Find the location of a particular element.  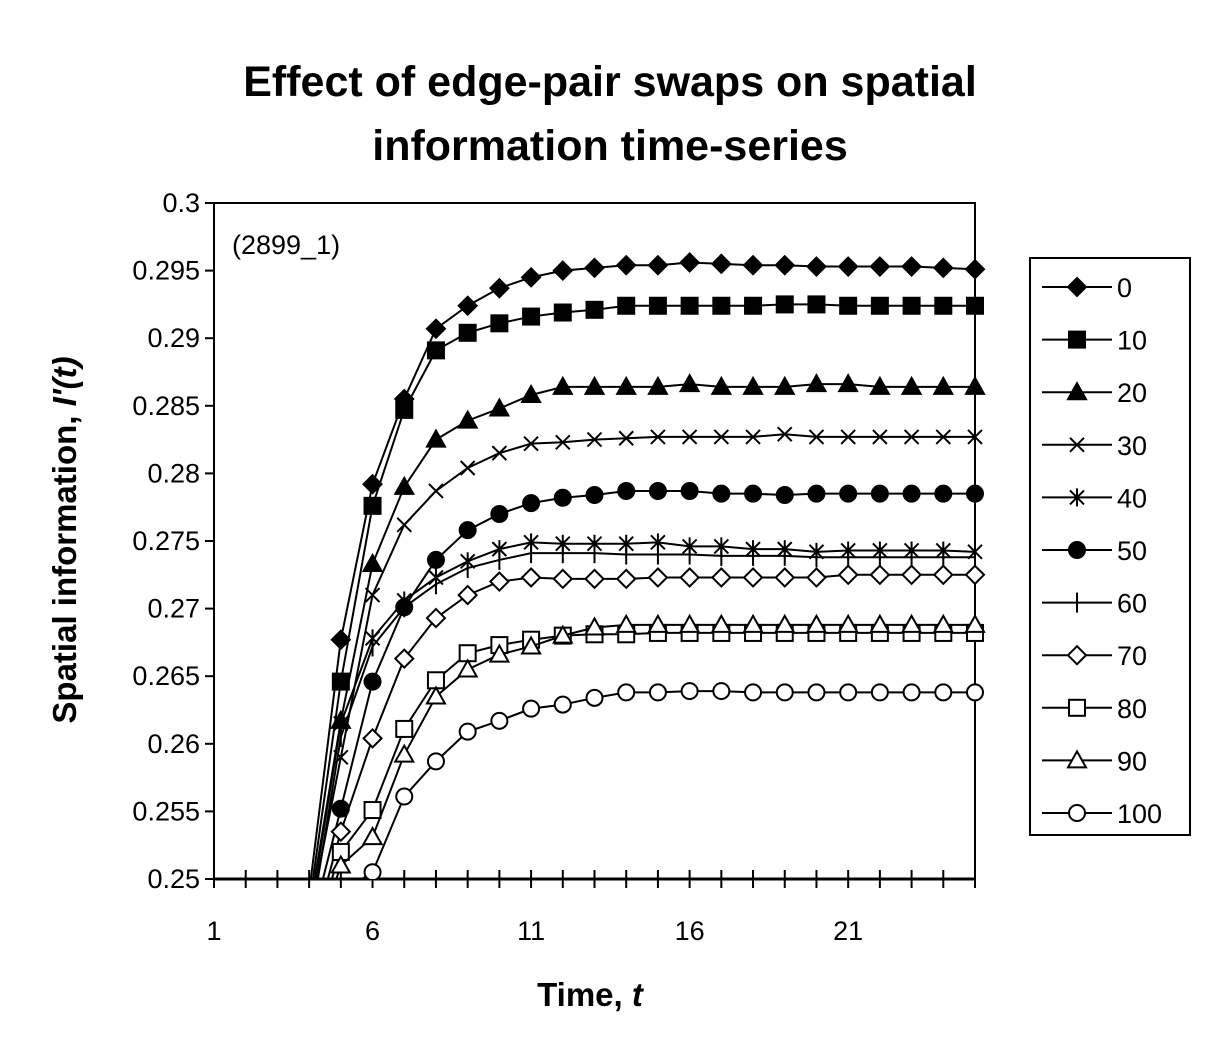

y-tick-label: 0.3 is located at coordinates (181, 203).